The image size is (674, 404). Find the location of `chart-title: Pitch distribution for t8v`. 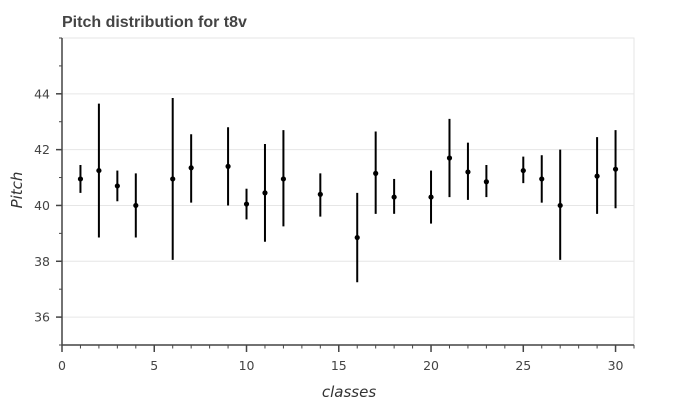

chart-title: Pitch distribution for t8v is located at coordinates (154, 22).